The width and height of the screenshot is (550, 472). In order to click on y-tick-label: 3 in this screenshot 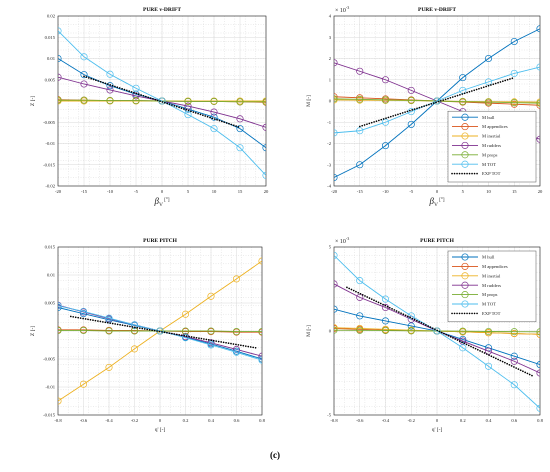, I will do `click(330, 37)`.